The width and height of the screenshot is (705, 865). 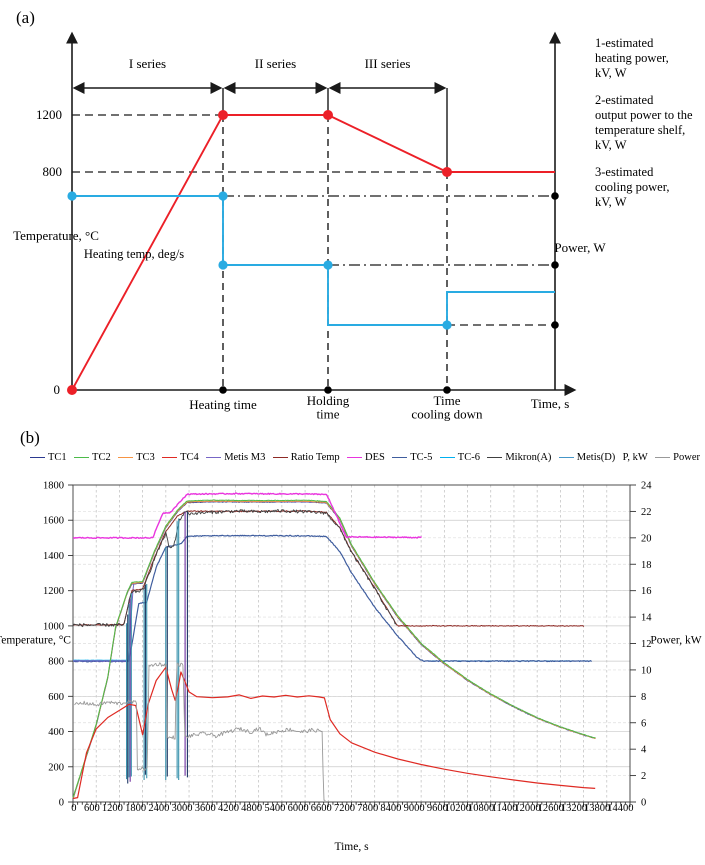 I want to click on tick-1200: 1200, so click(x=49, y=114).